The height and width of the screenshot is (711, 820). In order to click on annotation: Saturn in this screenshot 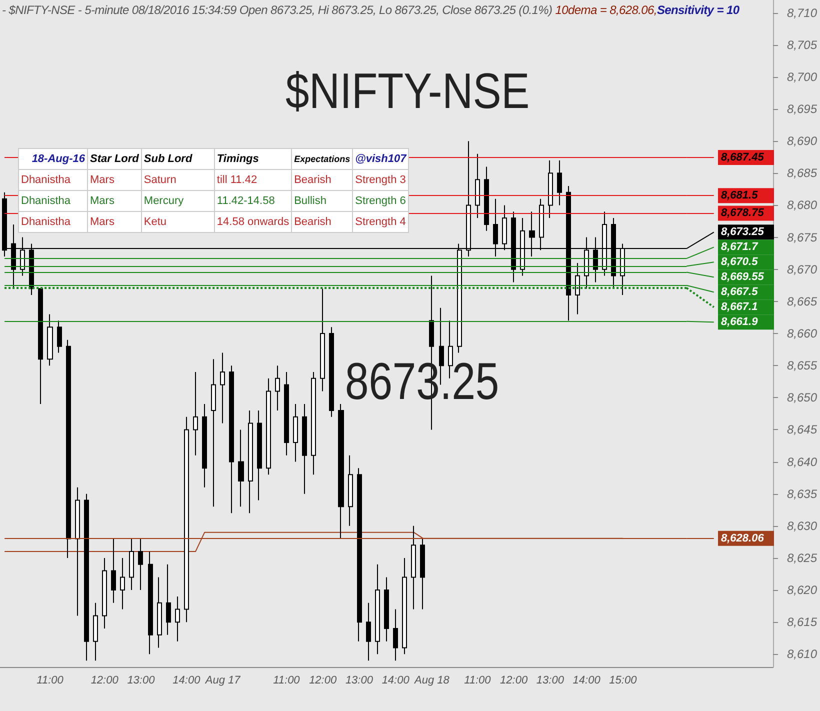, I will do `click(177, 180)`.